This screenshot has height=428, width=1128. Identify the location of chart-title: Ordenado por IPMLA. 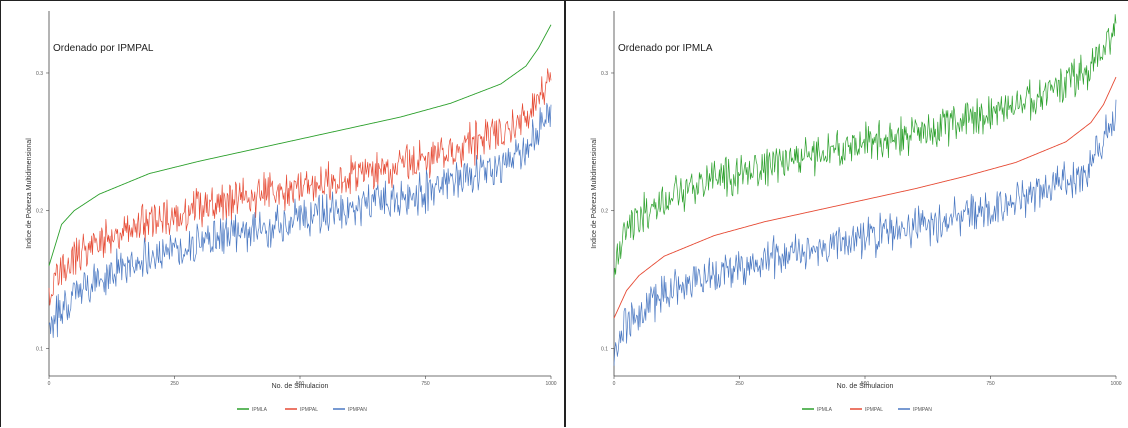
(665, 48).